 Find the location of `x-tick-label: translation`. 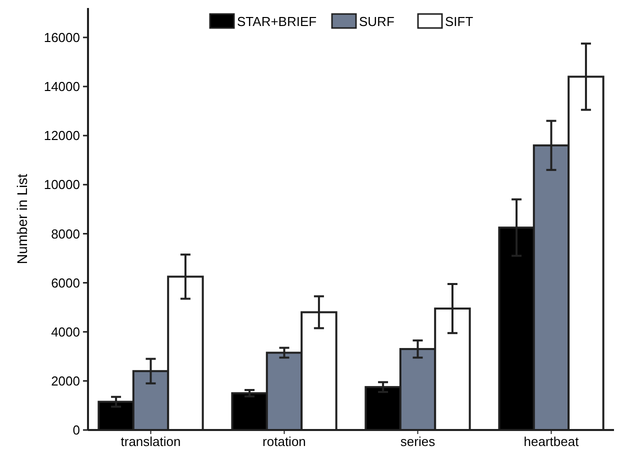

x-tick-label: translation is located at coordinates (150, 441).